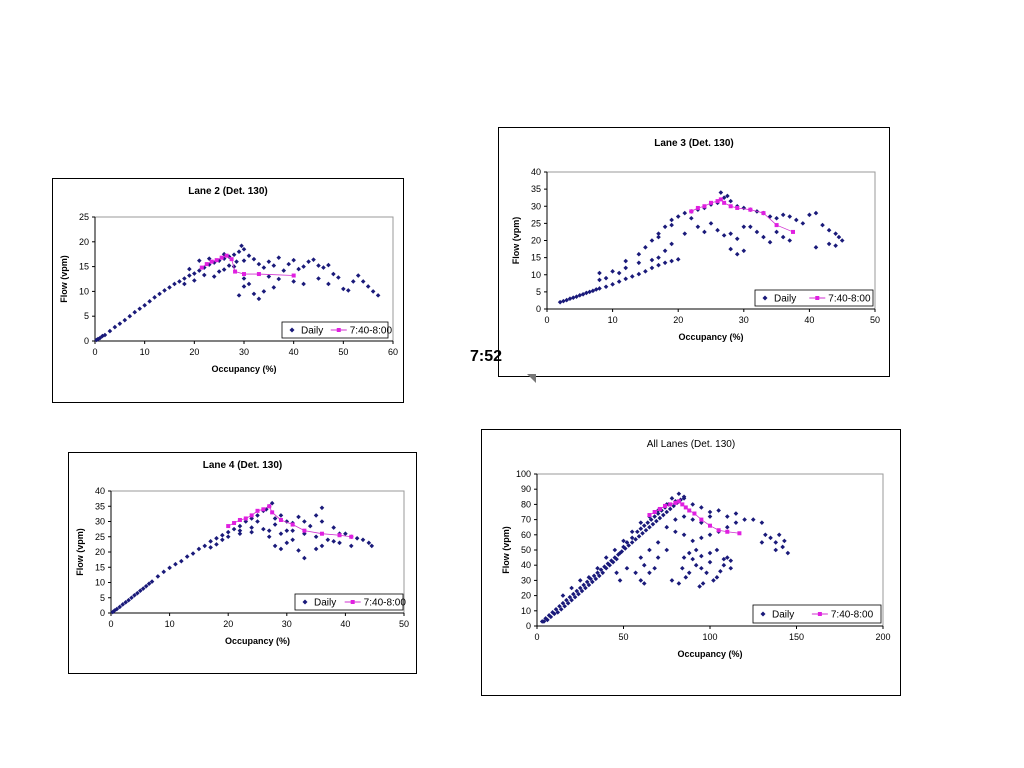 This screenshot has height=768, width=1024. What do you see at coordinates (100, 506) in the screenshot?
I see `y-tick-label: 35` at bounding box center [100, 506].